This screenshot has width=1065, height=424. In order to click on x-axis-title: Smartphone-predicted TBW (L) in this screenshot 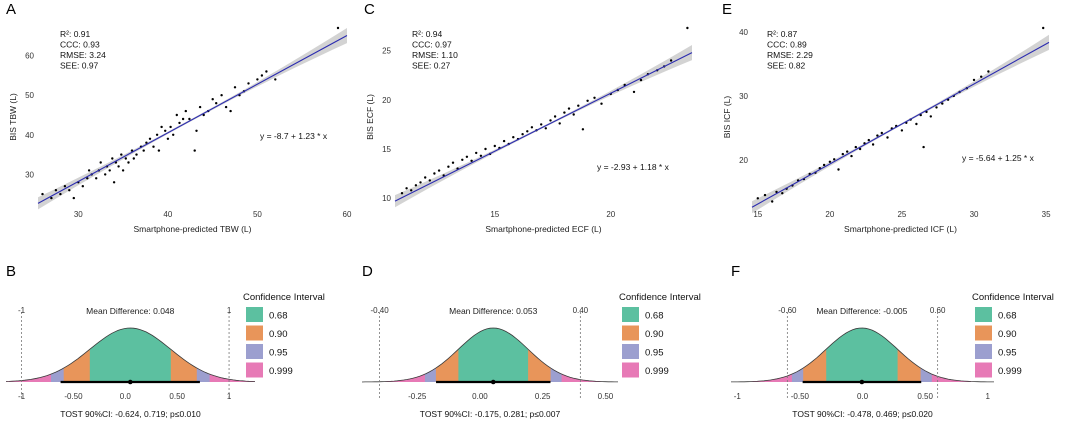, I will do `click(193, 229)`.